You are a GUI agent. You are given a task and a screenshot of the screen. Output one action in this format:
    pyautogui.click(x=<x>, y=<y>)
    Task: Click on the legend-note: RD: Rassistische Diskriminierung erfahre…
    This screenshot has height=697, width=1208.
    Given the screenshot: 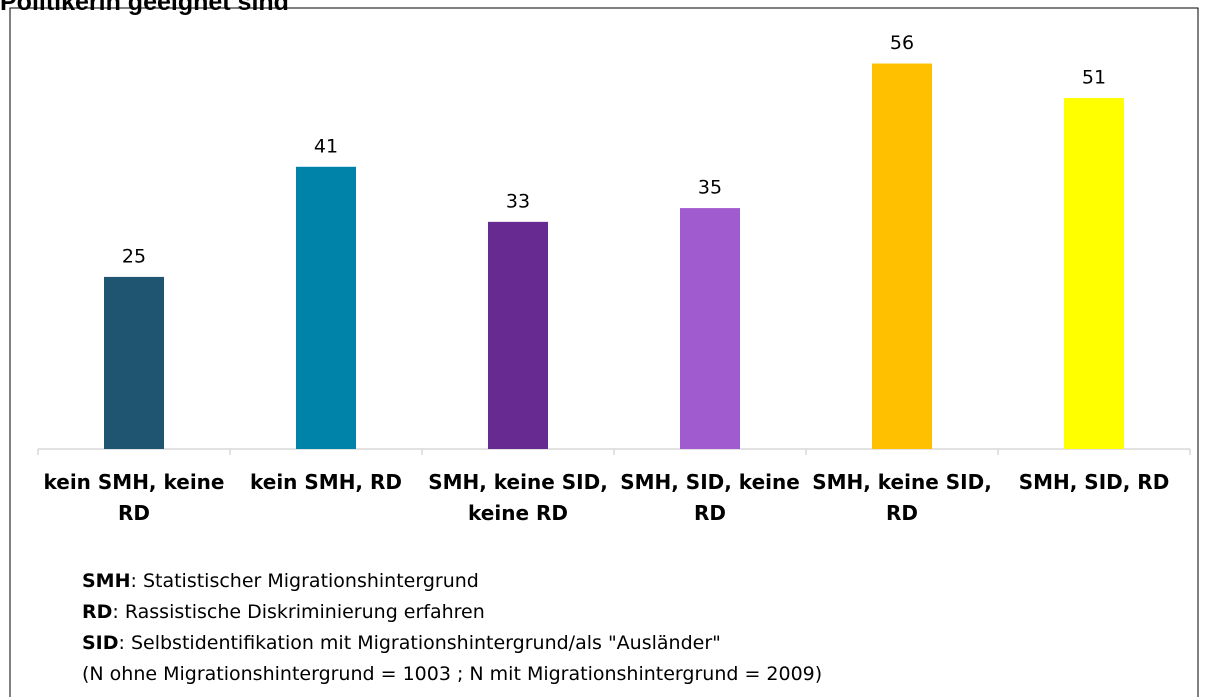 What is the action you would take?
    pyautogui.click(x=283, y=612)
    